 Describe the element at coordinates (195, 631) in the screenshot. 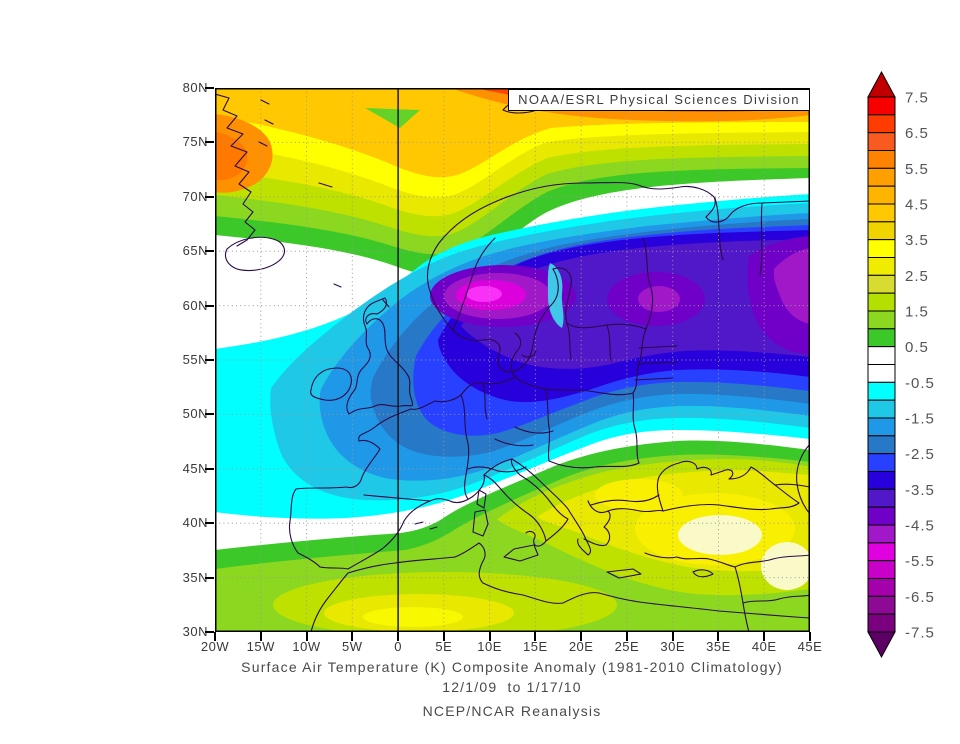

I see `lat-label: 30N` at that location.